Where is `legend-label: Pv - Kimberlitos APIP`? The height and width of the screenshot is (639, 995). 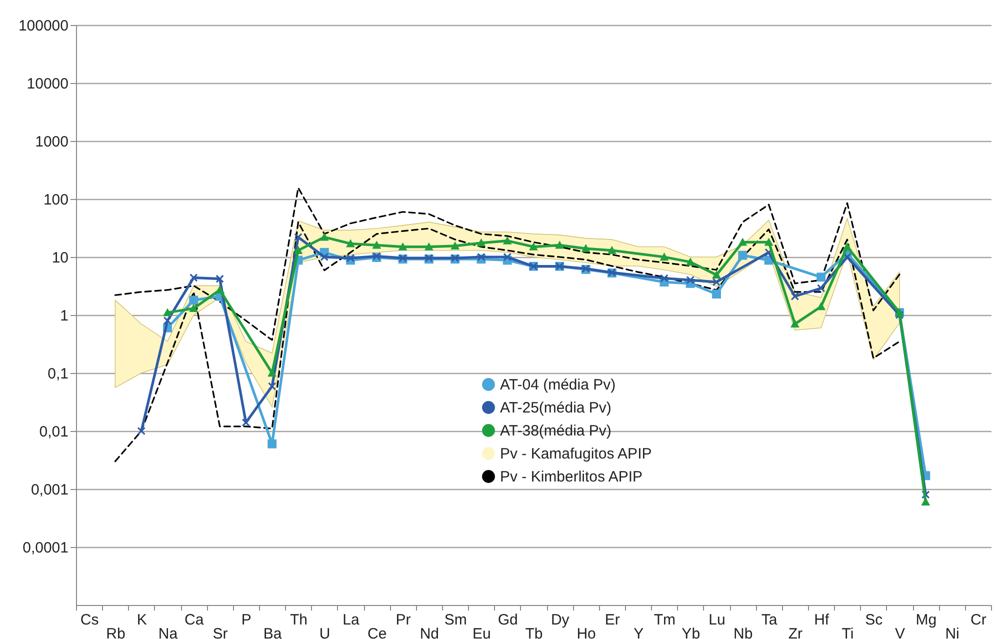 legend-label: Pv - Kimberlitos APIP is located at coordinates (571, 477).